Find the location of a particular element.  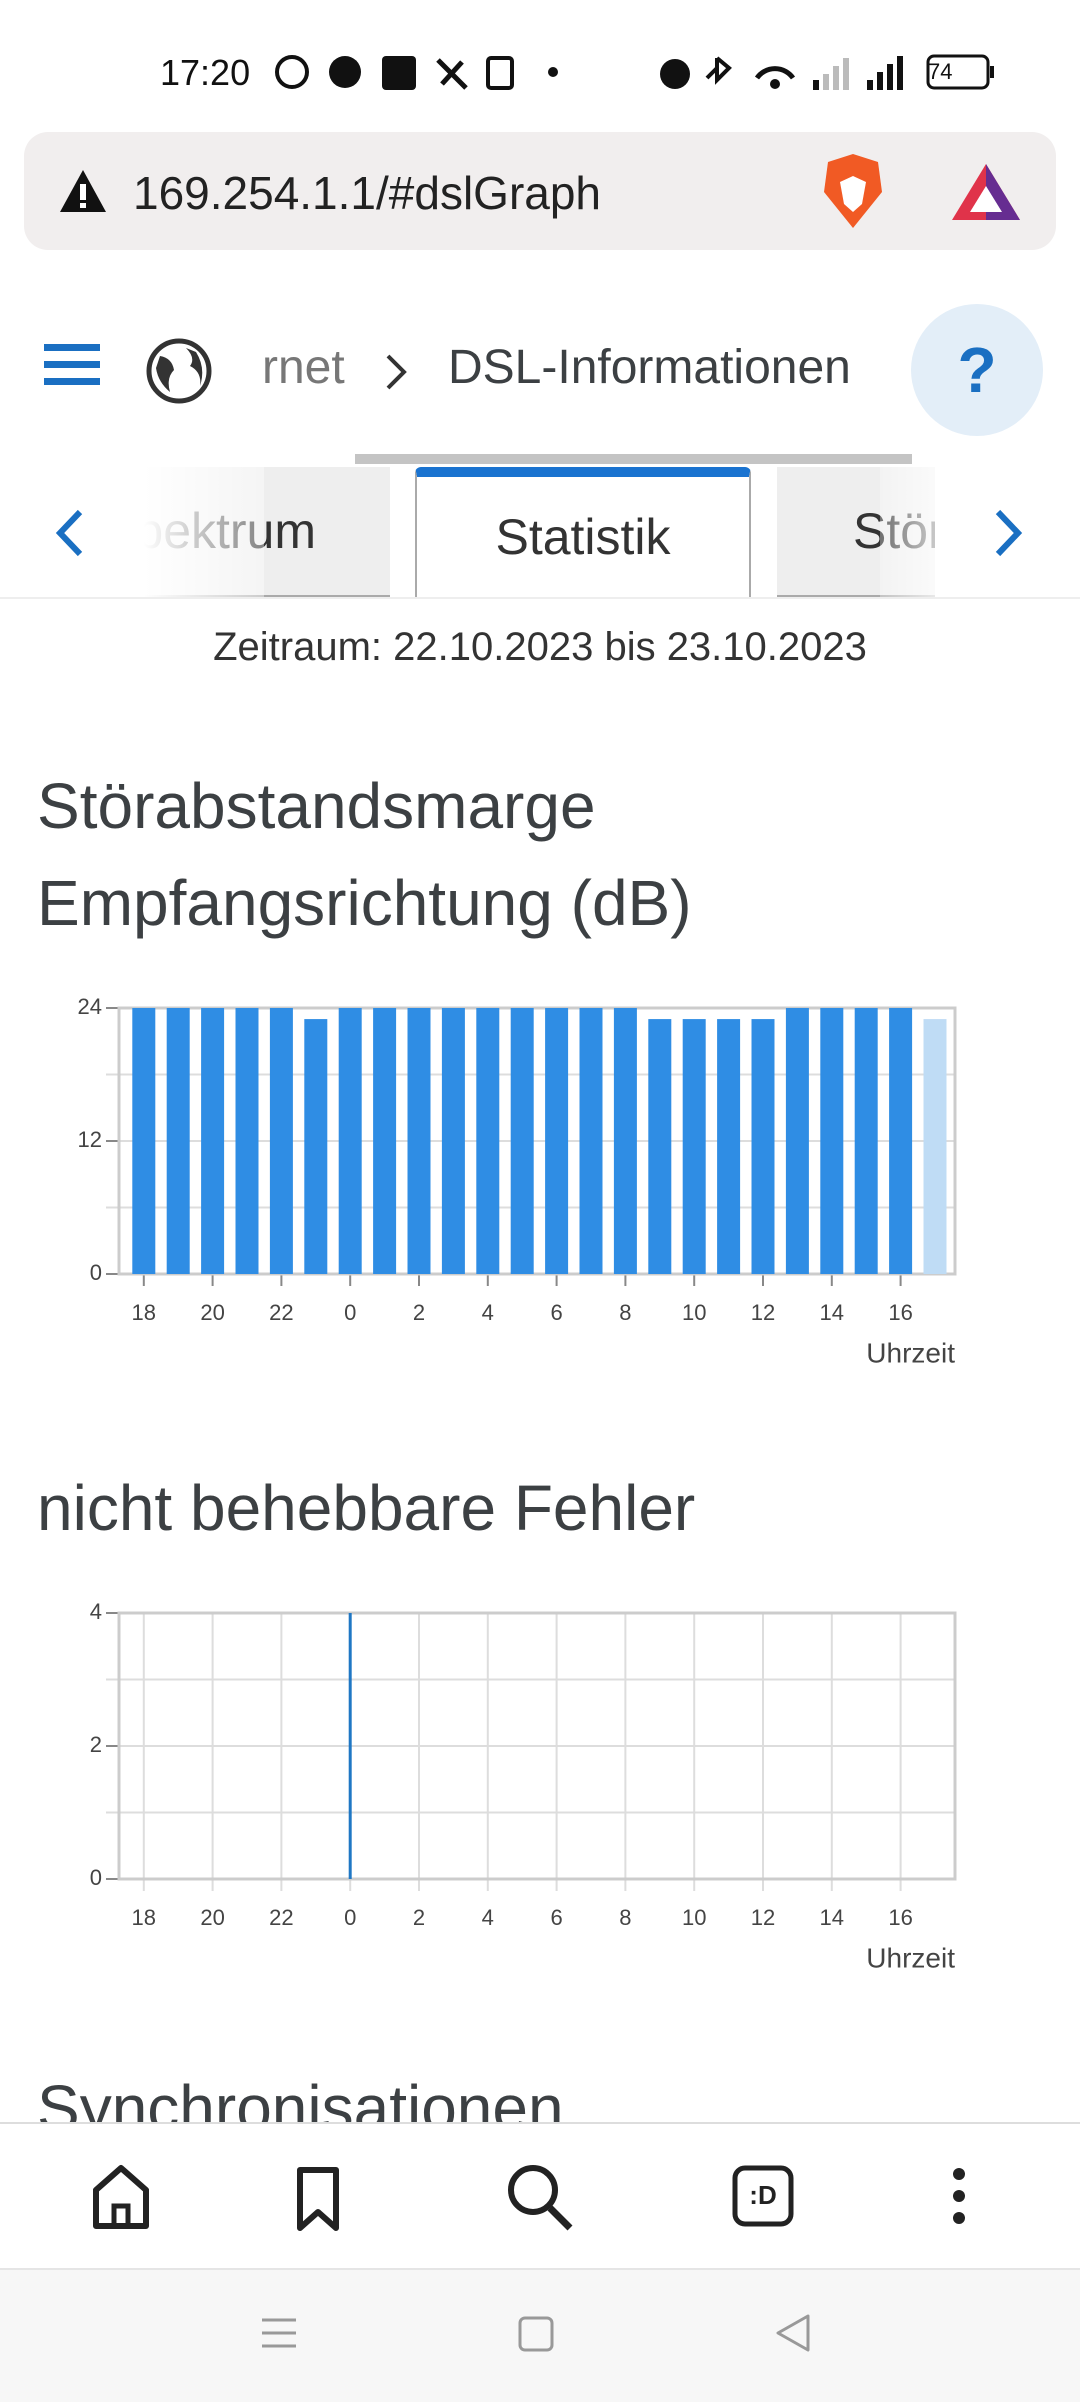

y-tick-label: 2 is located at coordinates (96, 1744).